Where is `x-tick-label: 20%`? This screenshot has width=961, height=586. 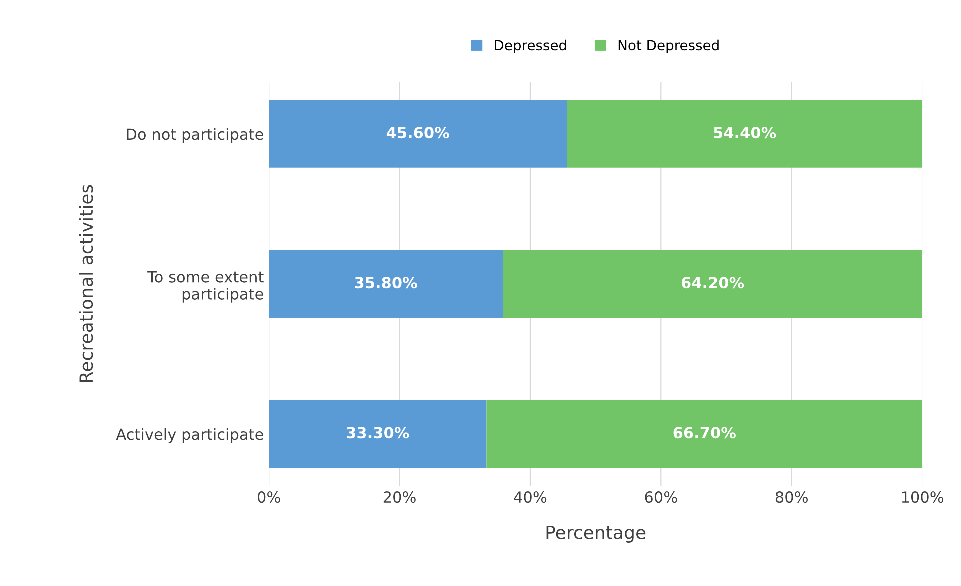 x-tick-label: 20% is located at coordinates (400, 498).